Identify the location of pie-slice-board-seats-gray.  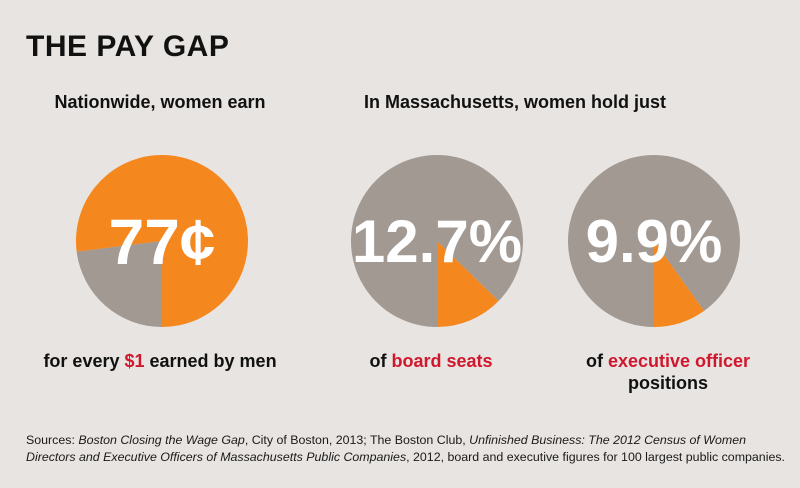
(437, 241).